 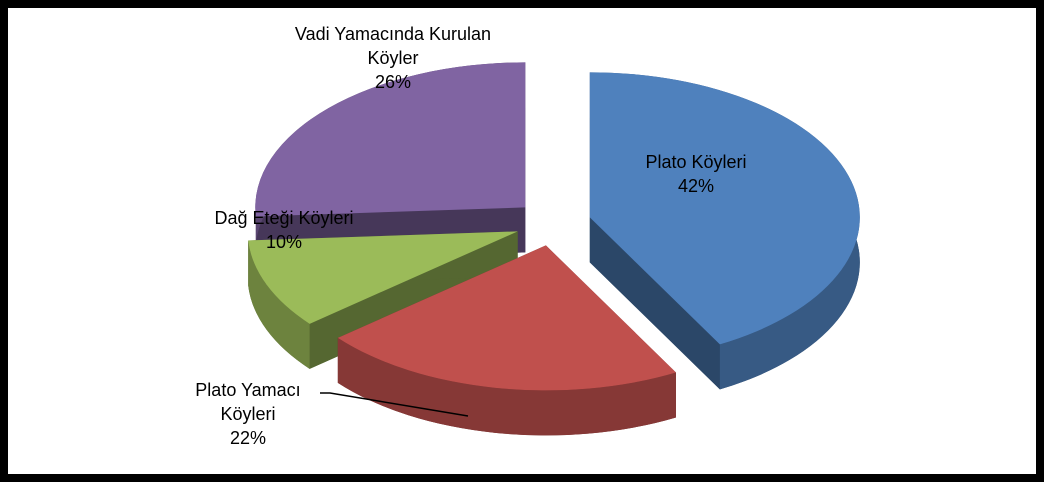 What do you see at coordinates (696, 174) in the screenshot?
I see `data-label: Plato Köyleri 42%` at bounding box center [696, 174].